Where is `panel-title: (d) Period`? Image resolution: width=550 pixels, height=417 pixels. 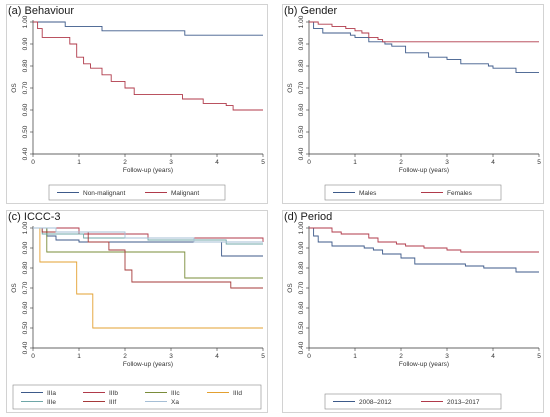
panel-title: (d) Period is located at coordinates (308, 217).